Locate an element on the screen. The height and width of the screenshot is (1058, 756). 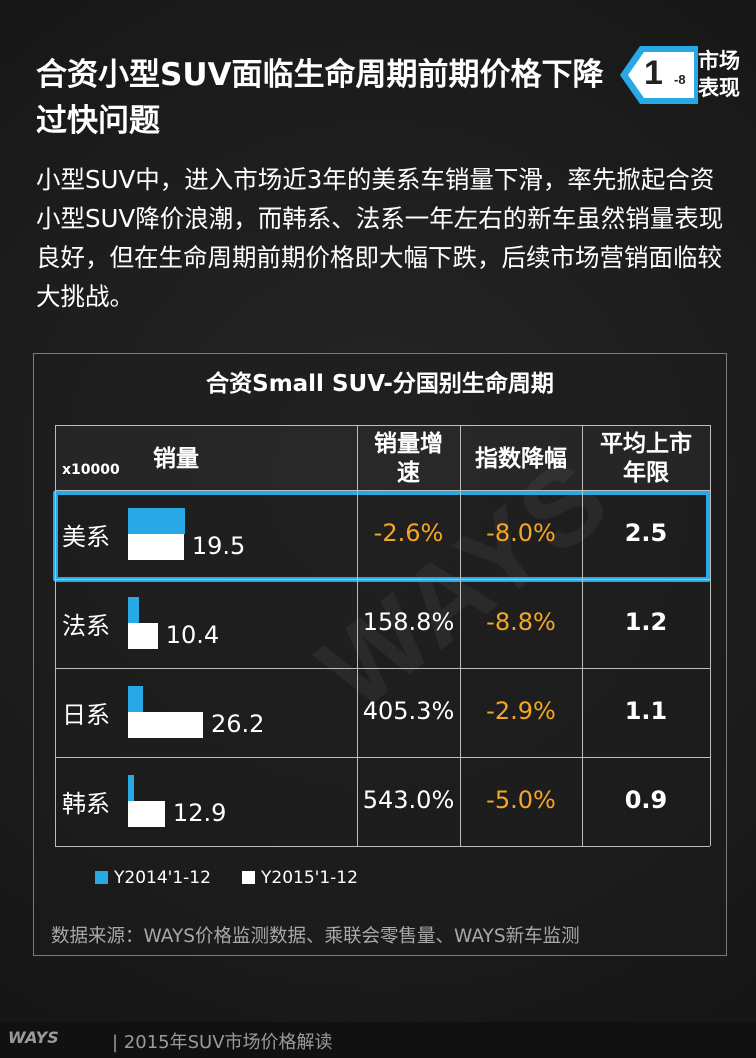
tag-arrow-shape is located at coordinates (659, 75).